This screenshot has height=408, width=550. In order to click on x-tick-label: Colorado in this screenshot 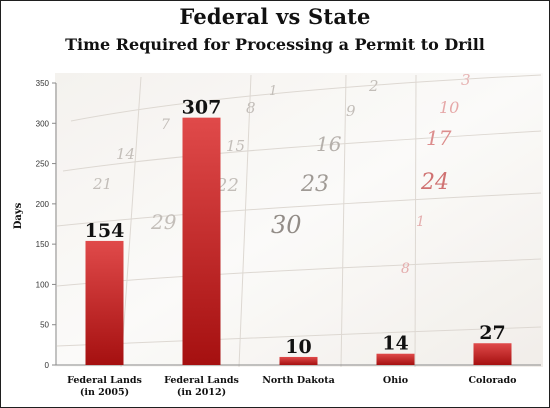, I will do `click(493, 380)`.